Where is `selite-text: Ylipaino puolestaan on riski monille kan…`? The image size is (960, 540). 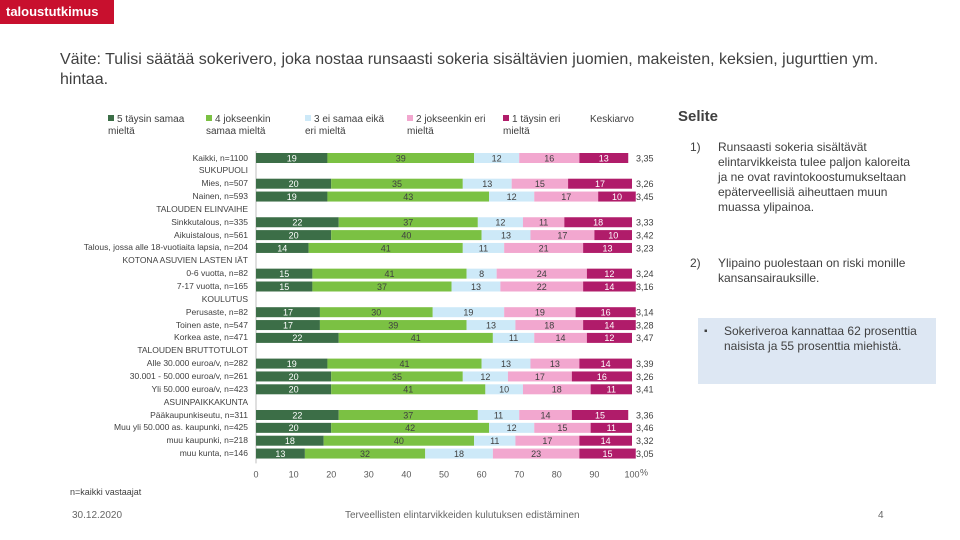 selite-text: Ylipaino puolestaan on riski monille kan… is located at coordinates (812, 270).